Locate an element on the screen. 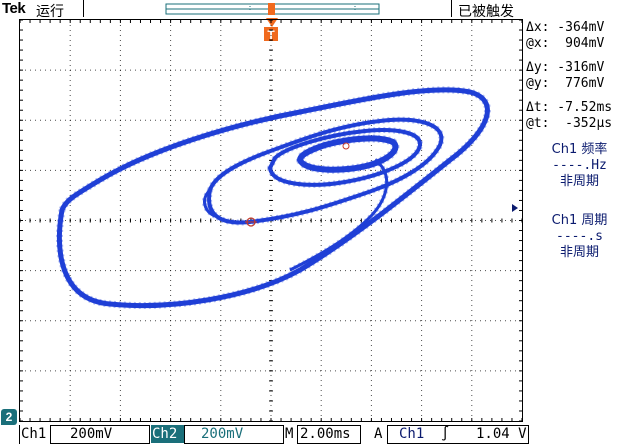 The height and width of the screenshot is (444, 633). delta-x-readout: Δx: -364mV is located at coordinates (565, 27).